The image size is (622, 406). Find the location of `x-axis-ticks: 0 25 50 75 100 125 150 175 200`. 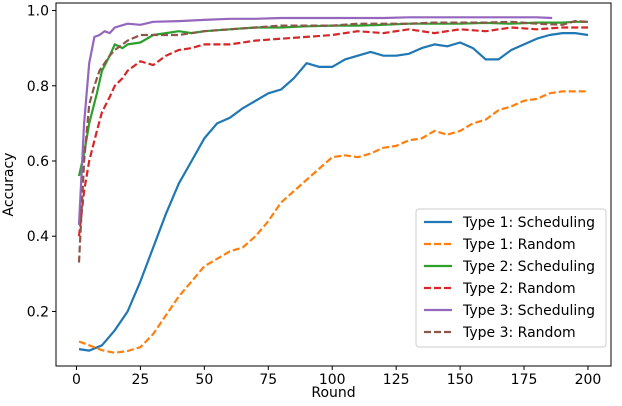

x-axis-ticks: 0 25 50 75 100 125 150 175 200 is located at coordinates (336, 377).